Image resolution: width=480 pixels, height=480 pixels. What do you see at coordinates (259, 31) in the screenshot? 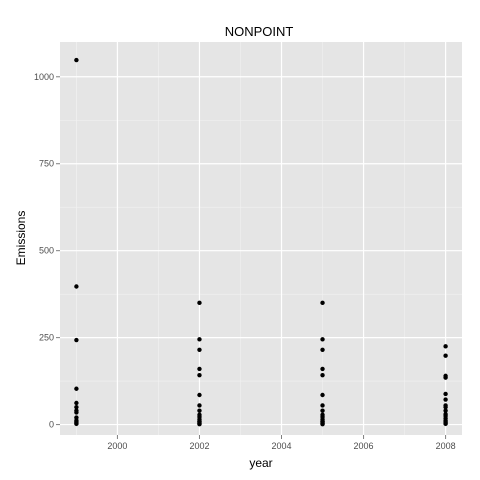
I see `chart-title: NONPOINT` at bounding box center [259, 31].